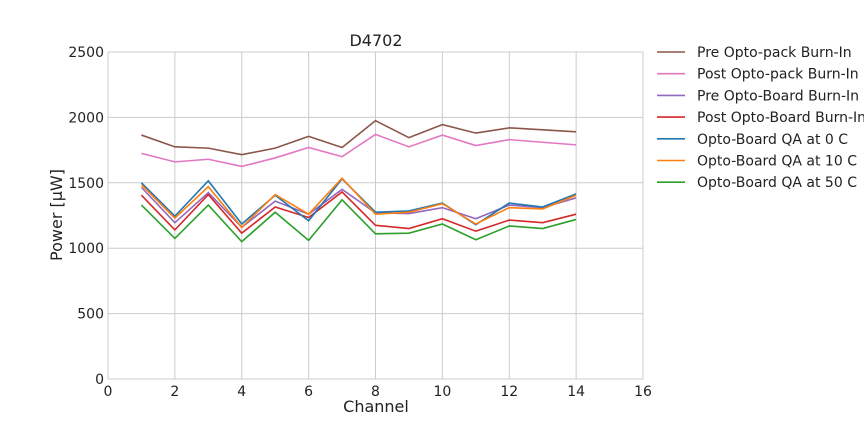 The height and width of the screenshot is (436, 864). What do you see at coordinates (86, 118) in the screenshot?
I see `y-tick-label: 2000` at bounding box center [86, 118].